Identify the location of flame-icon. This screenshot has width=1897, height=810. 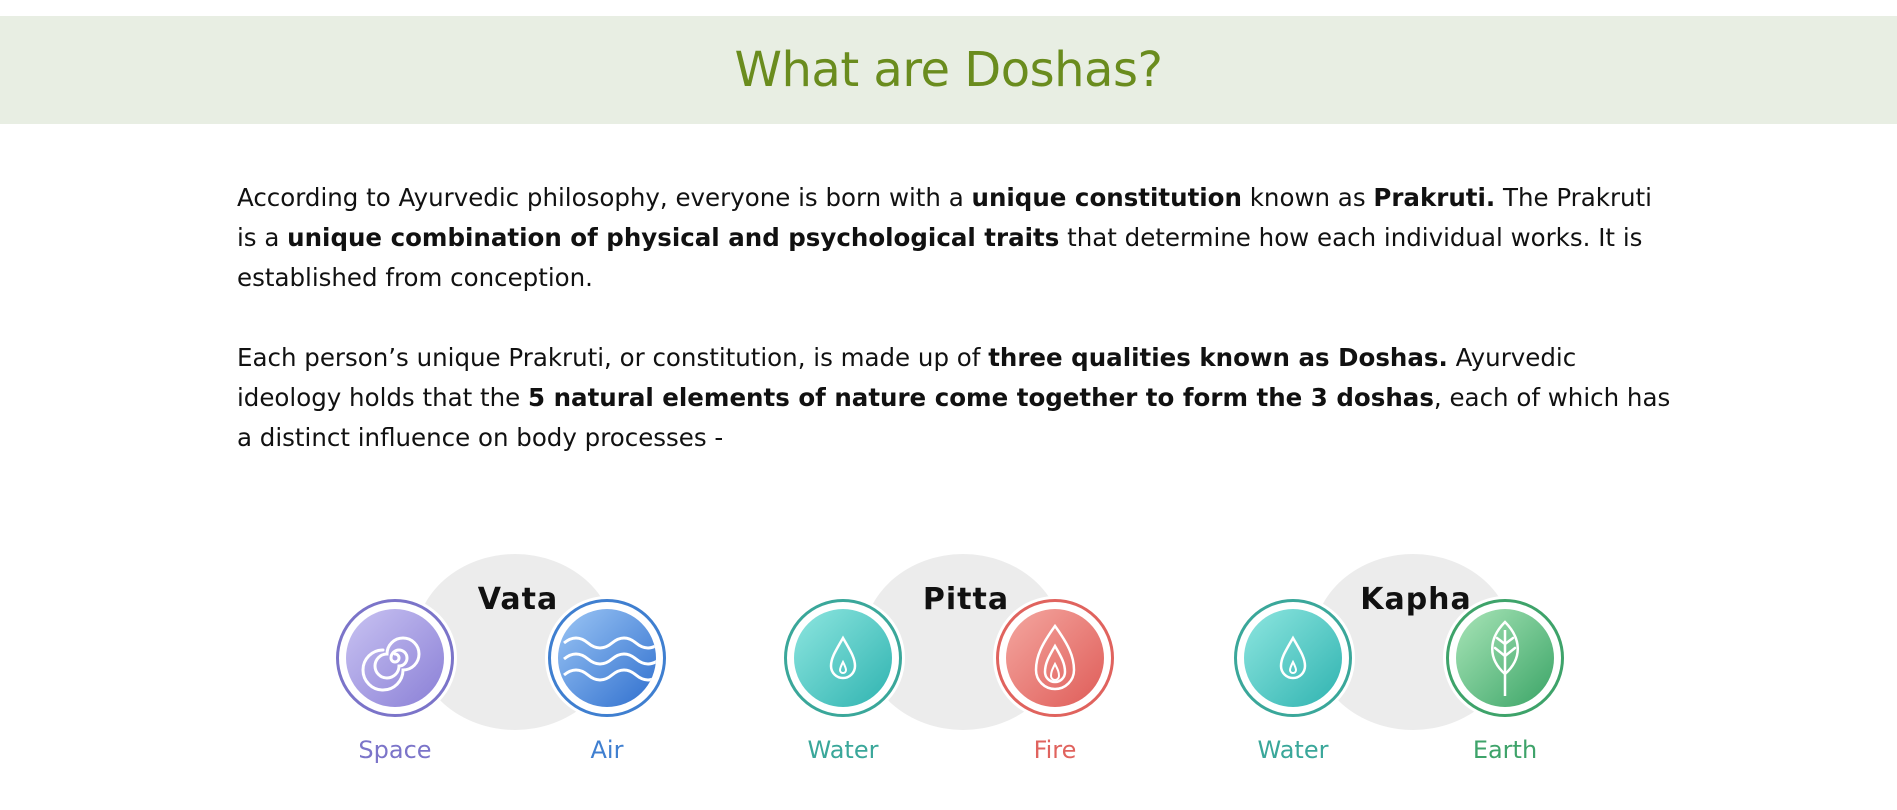
(1055, 658).